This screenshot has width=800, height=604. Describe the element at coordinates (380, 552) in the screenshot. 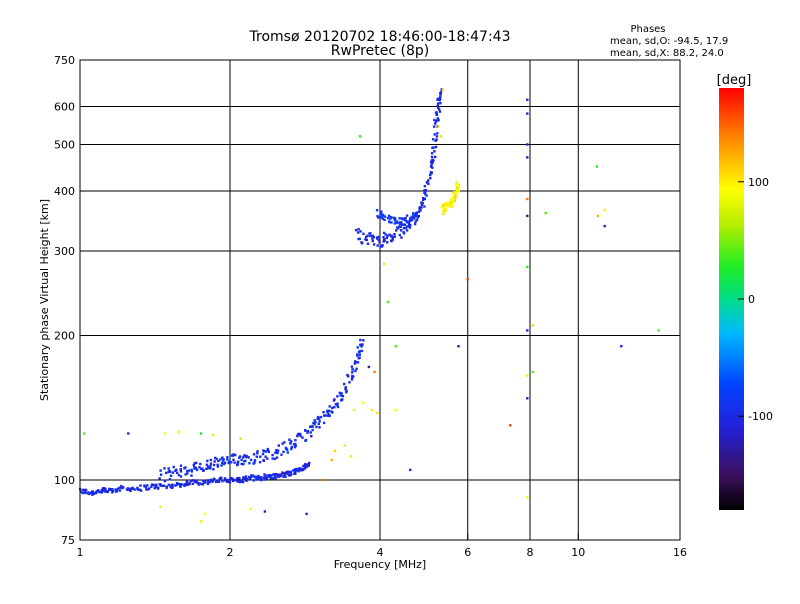

I see `x-tick-label: 4` at that location.